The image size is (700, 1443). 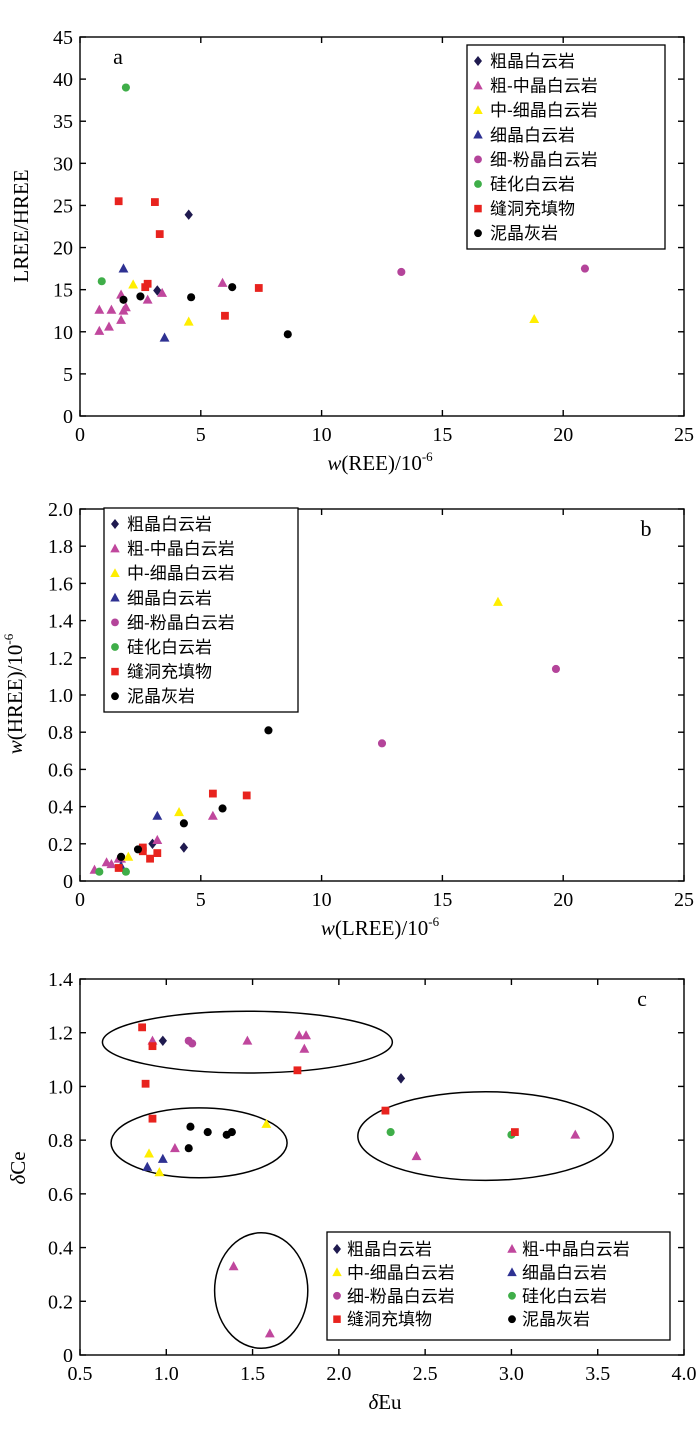 I want to click on y-tick-label: 1.6, so click(x=60, y=584).